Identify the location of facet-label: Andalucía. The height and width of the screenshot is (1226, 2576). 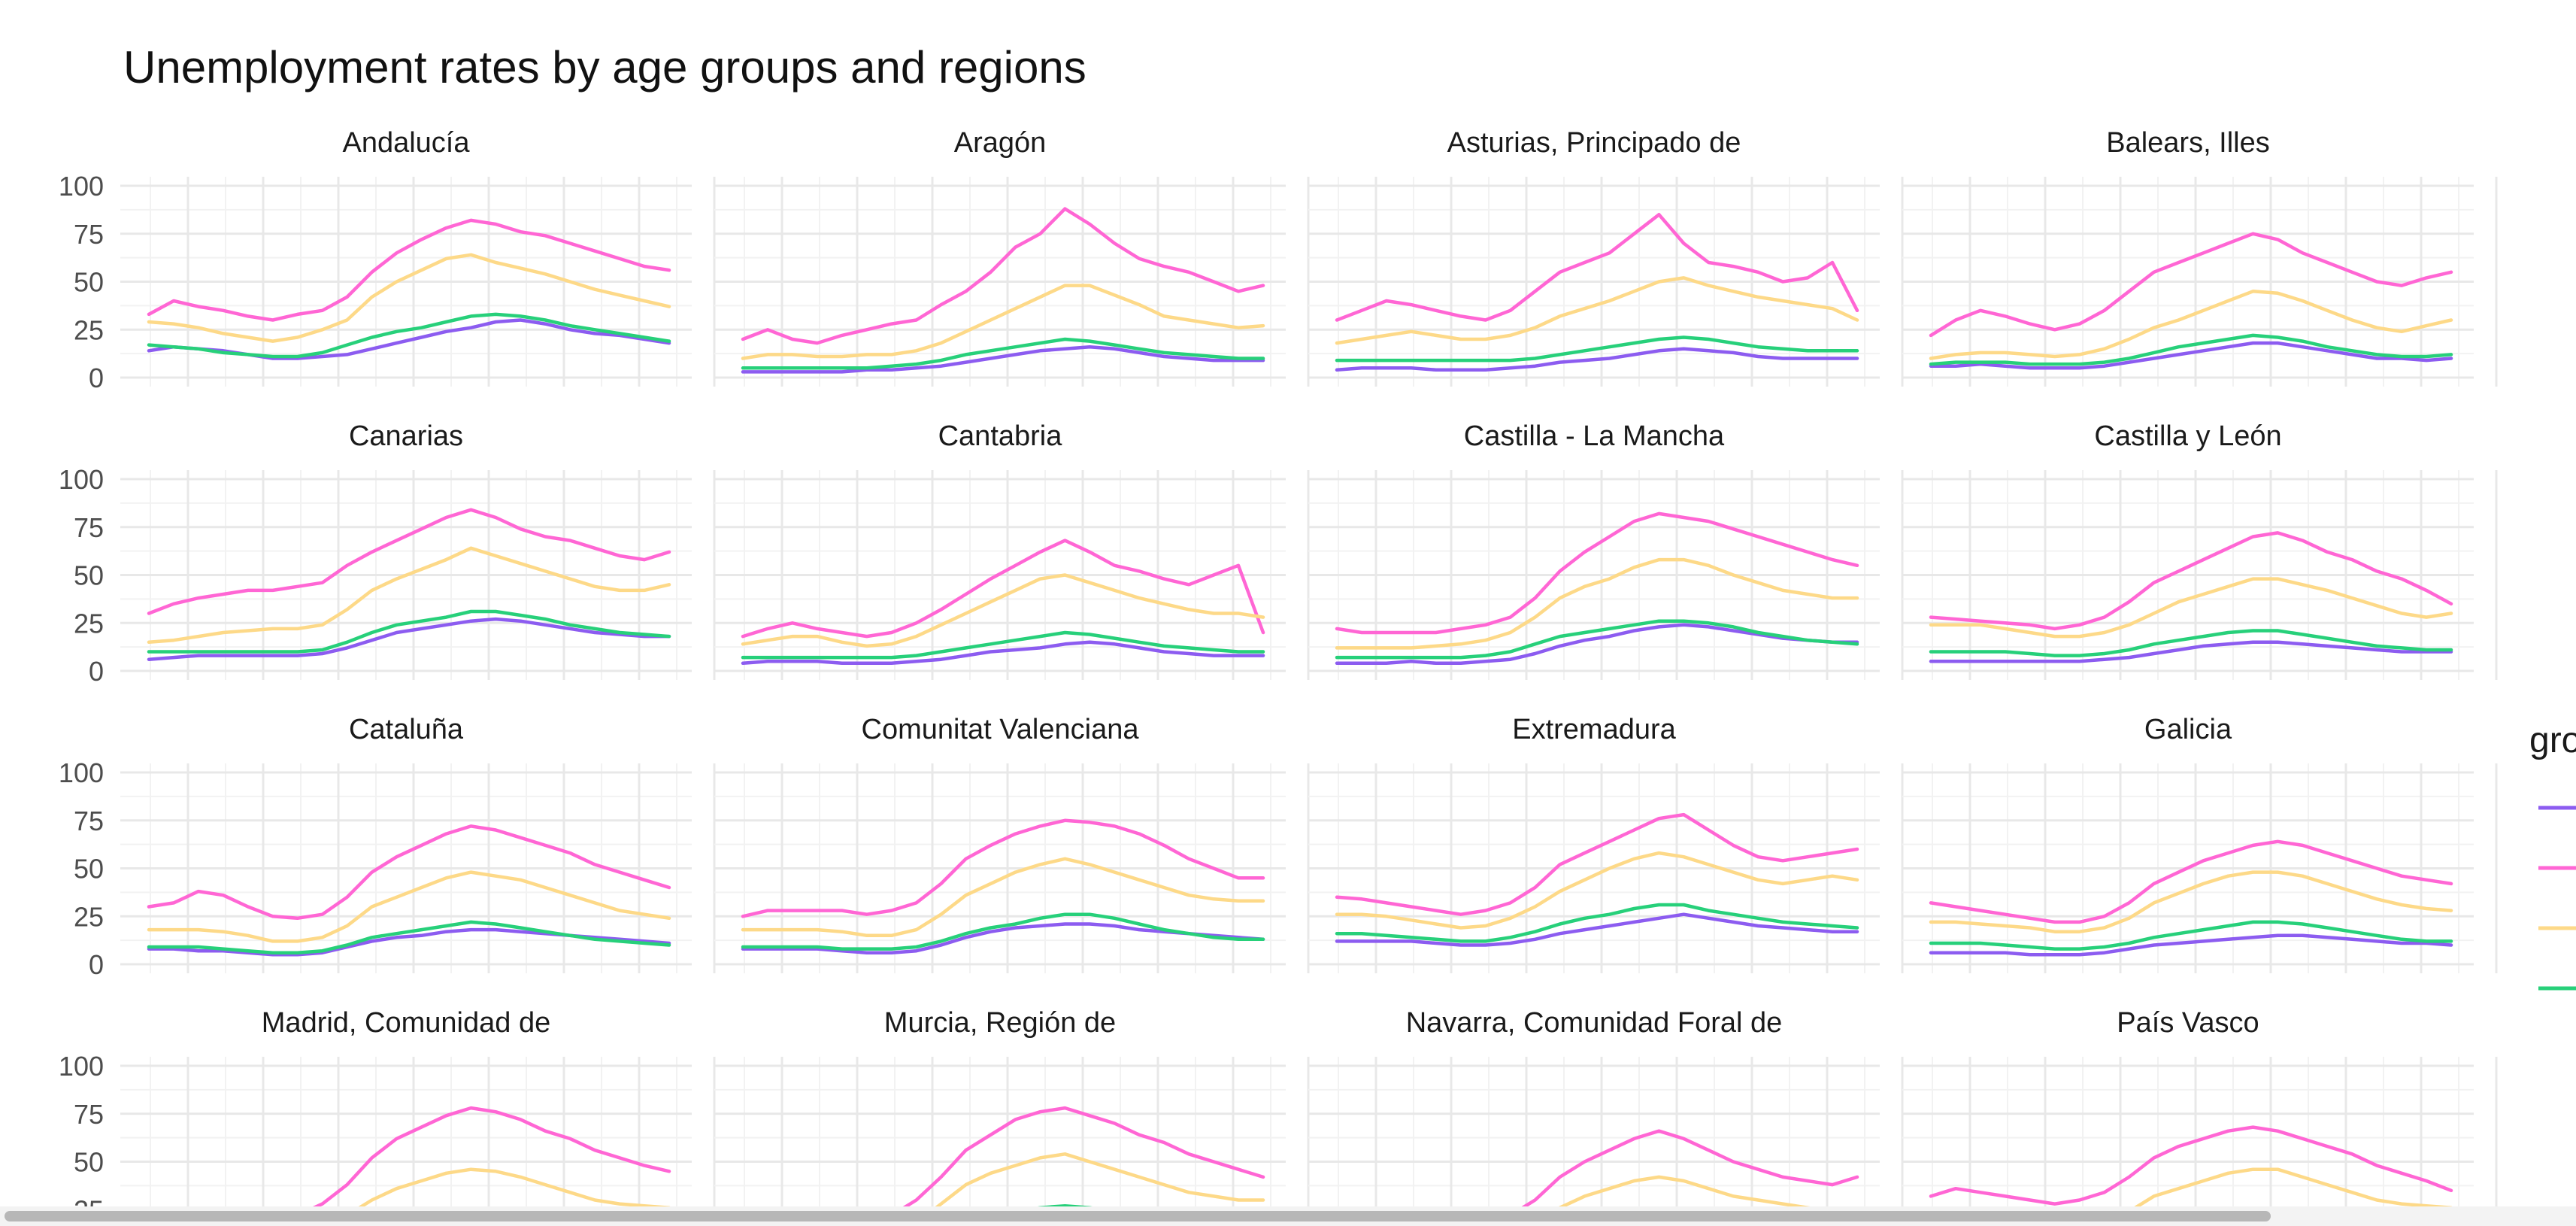
(406, 143).